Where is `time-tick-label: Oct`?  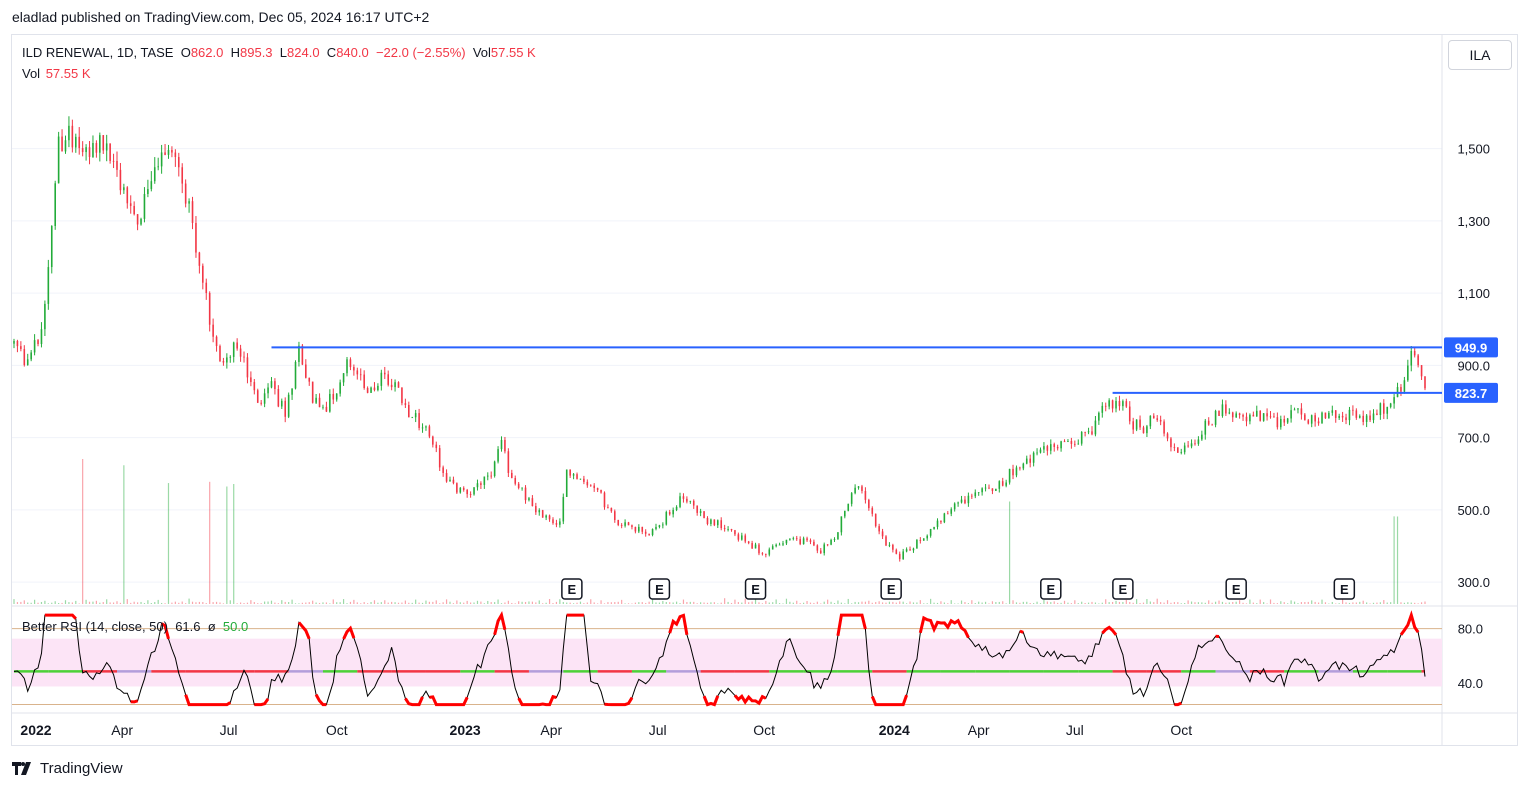 time-tick-label: Oct is located at coordinates (764, 730).